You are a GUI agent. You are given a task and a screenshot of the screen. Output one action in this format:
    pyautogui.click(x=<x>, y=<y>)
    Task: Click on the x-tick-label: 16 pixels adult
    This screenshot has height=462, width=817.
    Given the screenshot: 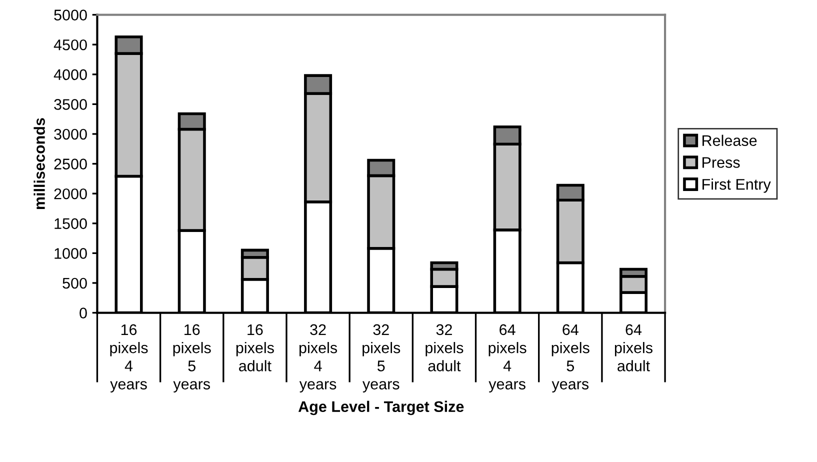 What is the action you would take?
    pyautogui.click(x=255, y=348)
    